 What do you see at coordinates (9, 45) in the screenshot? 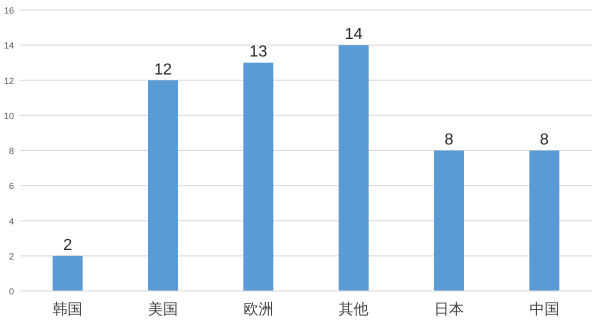
I see `y-tick-label: 14` at bounding box center [9, 45].